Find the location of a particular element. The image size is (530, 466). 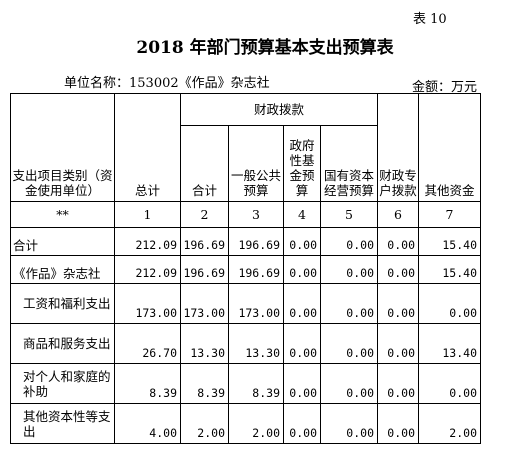

index-cell: 3 is located at coordinates (256, 214).